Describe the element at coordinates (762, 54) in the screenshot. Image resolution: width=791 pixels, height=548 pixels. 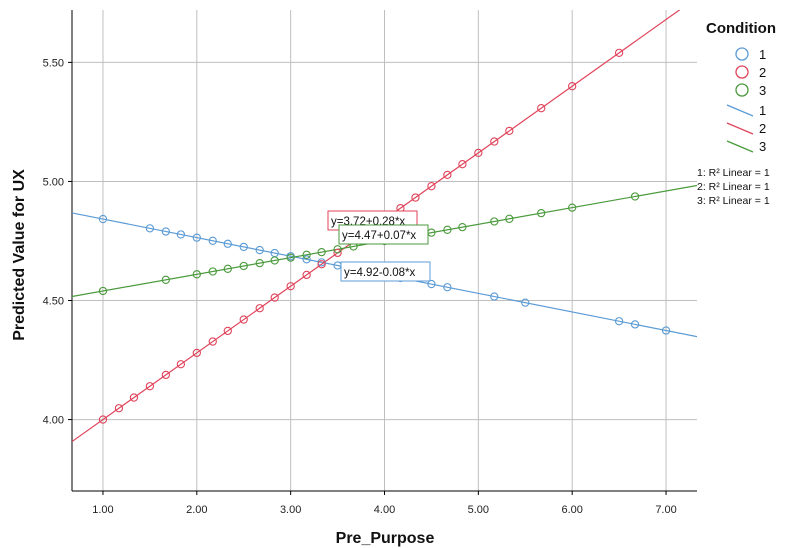
I see `legend-marker-label: 1` at that location.